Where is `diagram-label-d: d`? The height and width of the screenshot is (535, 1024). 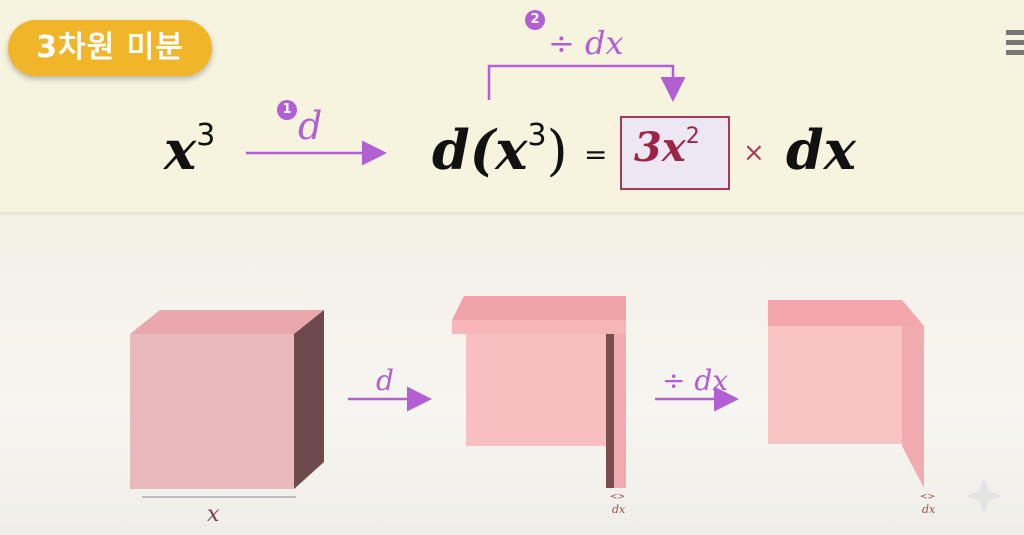 diagram-label-d: d is located at coordinates (385, 380).